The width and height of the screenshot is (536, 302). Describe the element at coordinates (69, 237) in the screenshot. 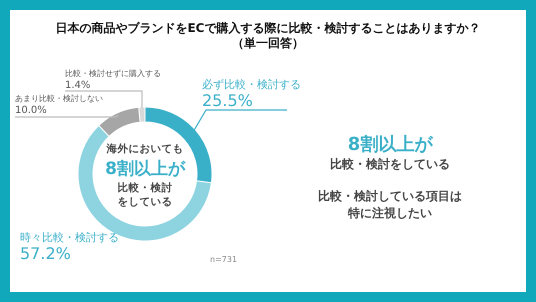

I see `slice-label: 時々比較・検討する` at that location.